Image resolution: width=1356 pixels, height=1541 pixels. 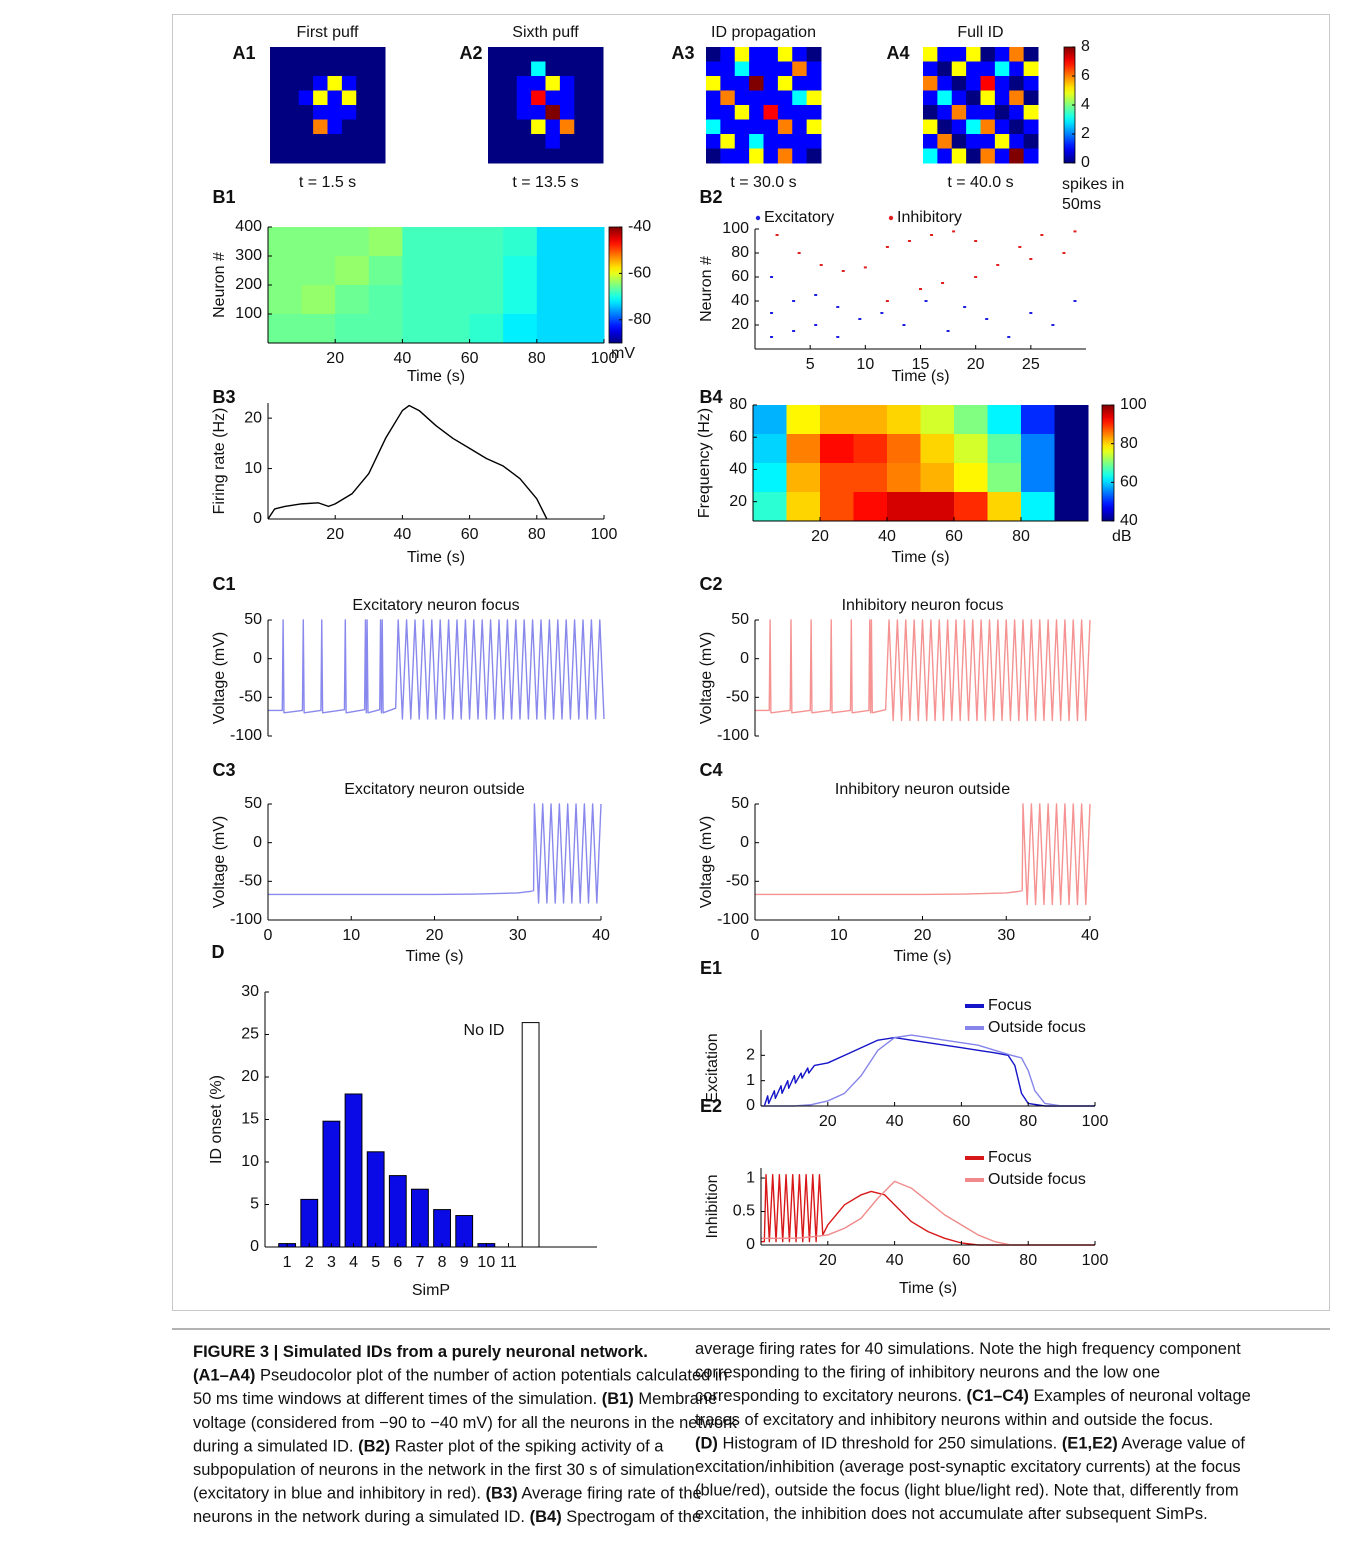 What do you see at coordinates (1031, 364) in the screenshot?
I see `x-tick-label: 25` at bounding box center [1031, 364].